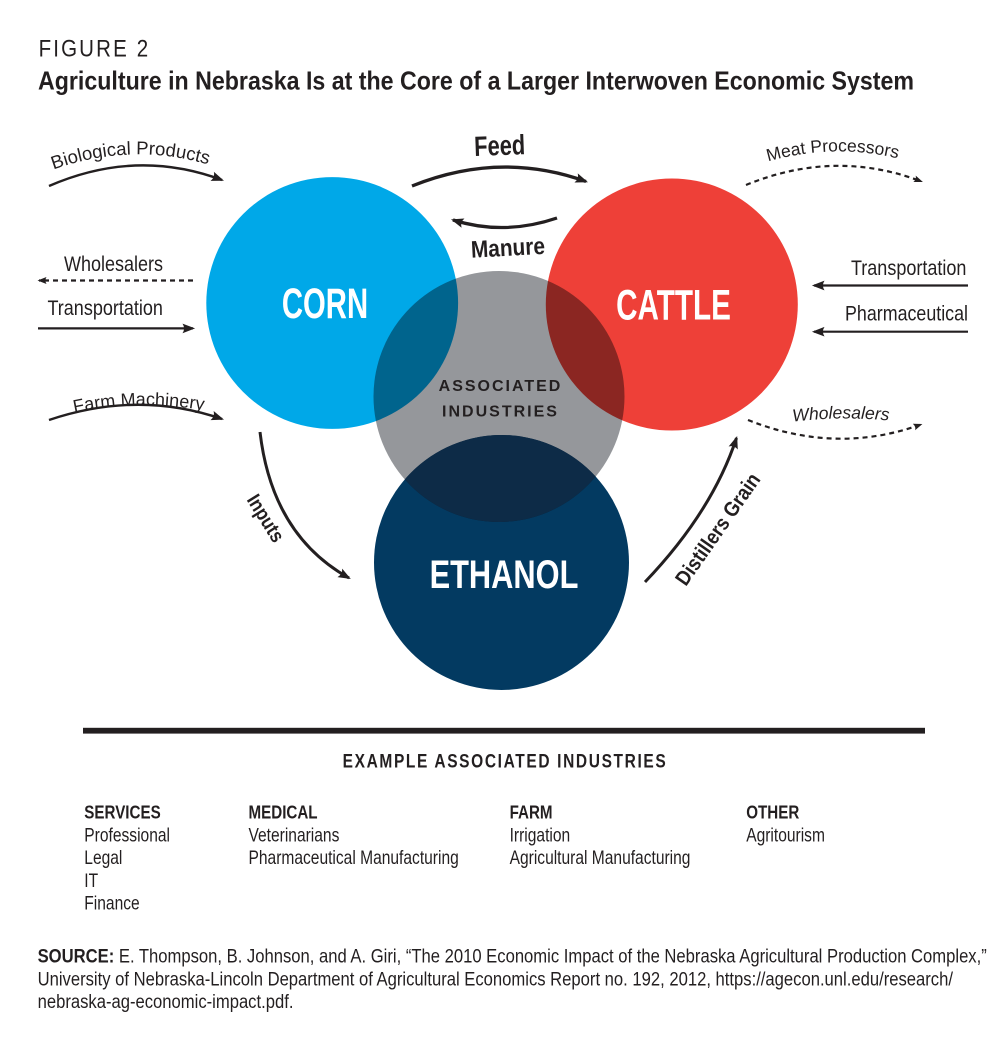 The height and width of the screenshot is (1043, 1000). I want to click on svg-text: EXAMPLE ASSOCIATED INDUSTRIES, so click(505, 761).